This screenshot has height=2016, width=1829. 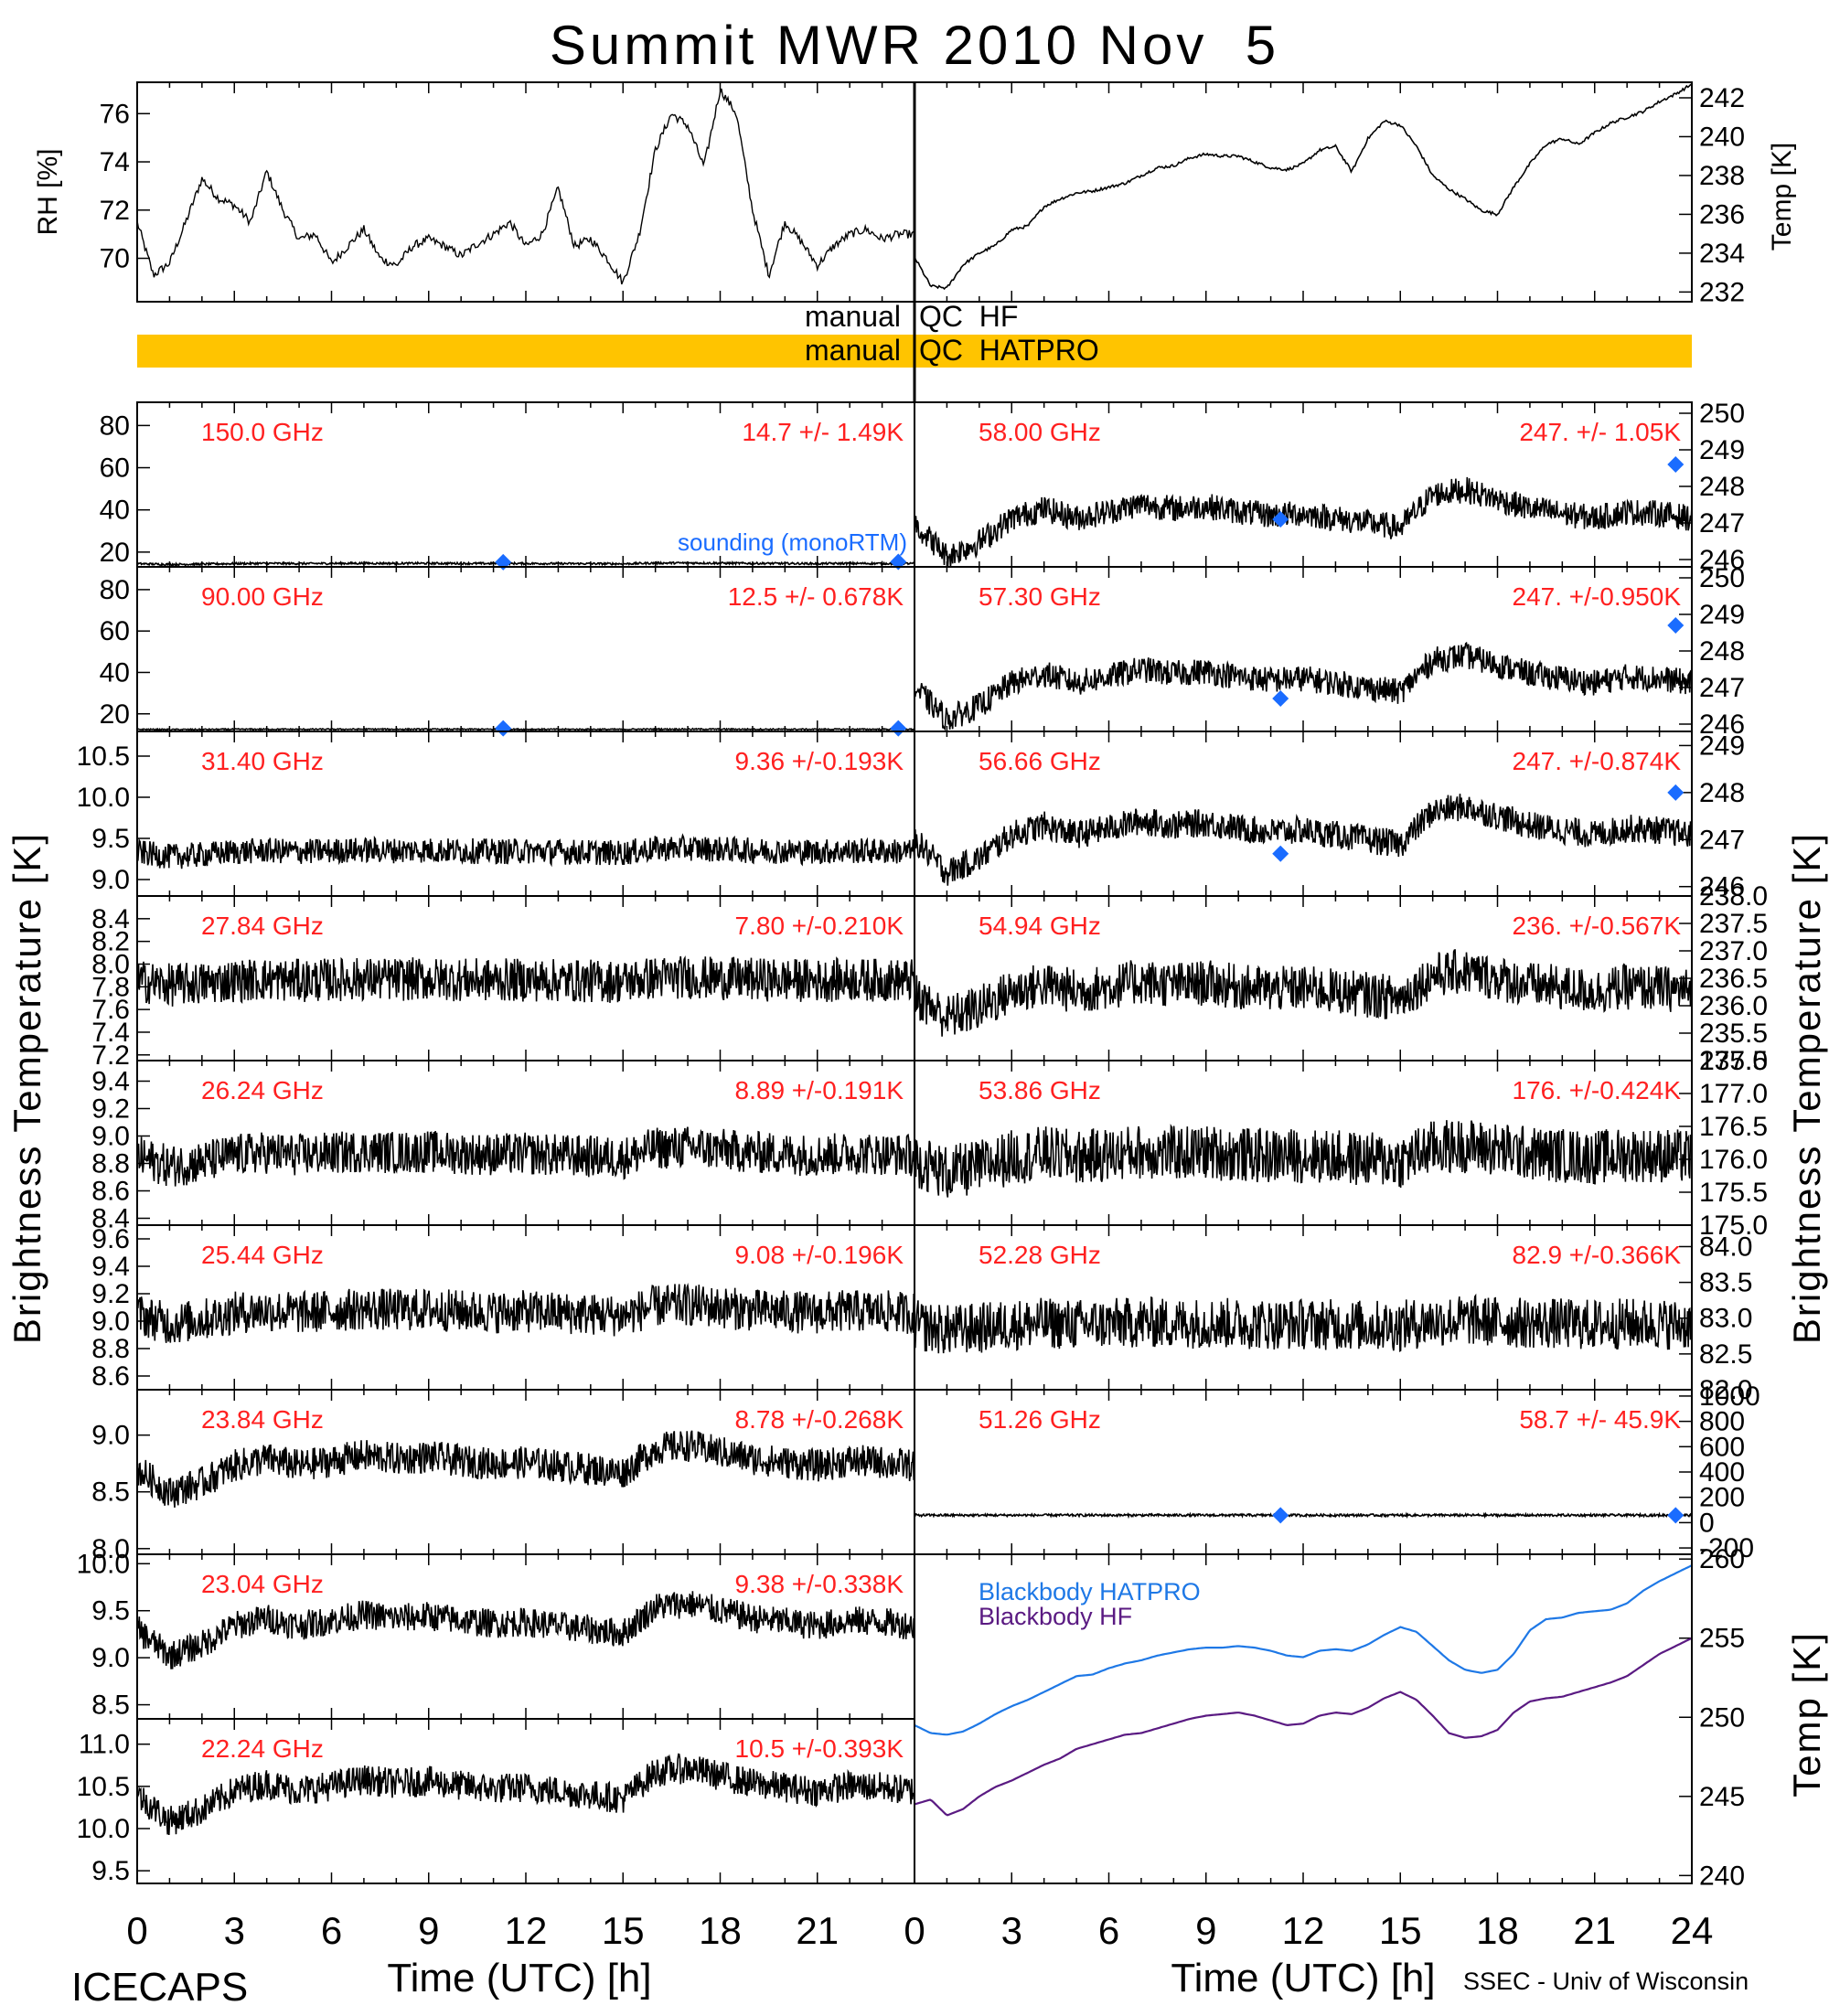 I want to click on x-tick-label-right: 3, so click(x=1012, y=1930).